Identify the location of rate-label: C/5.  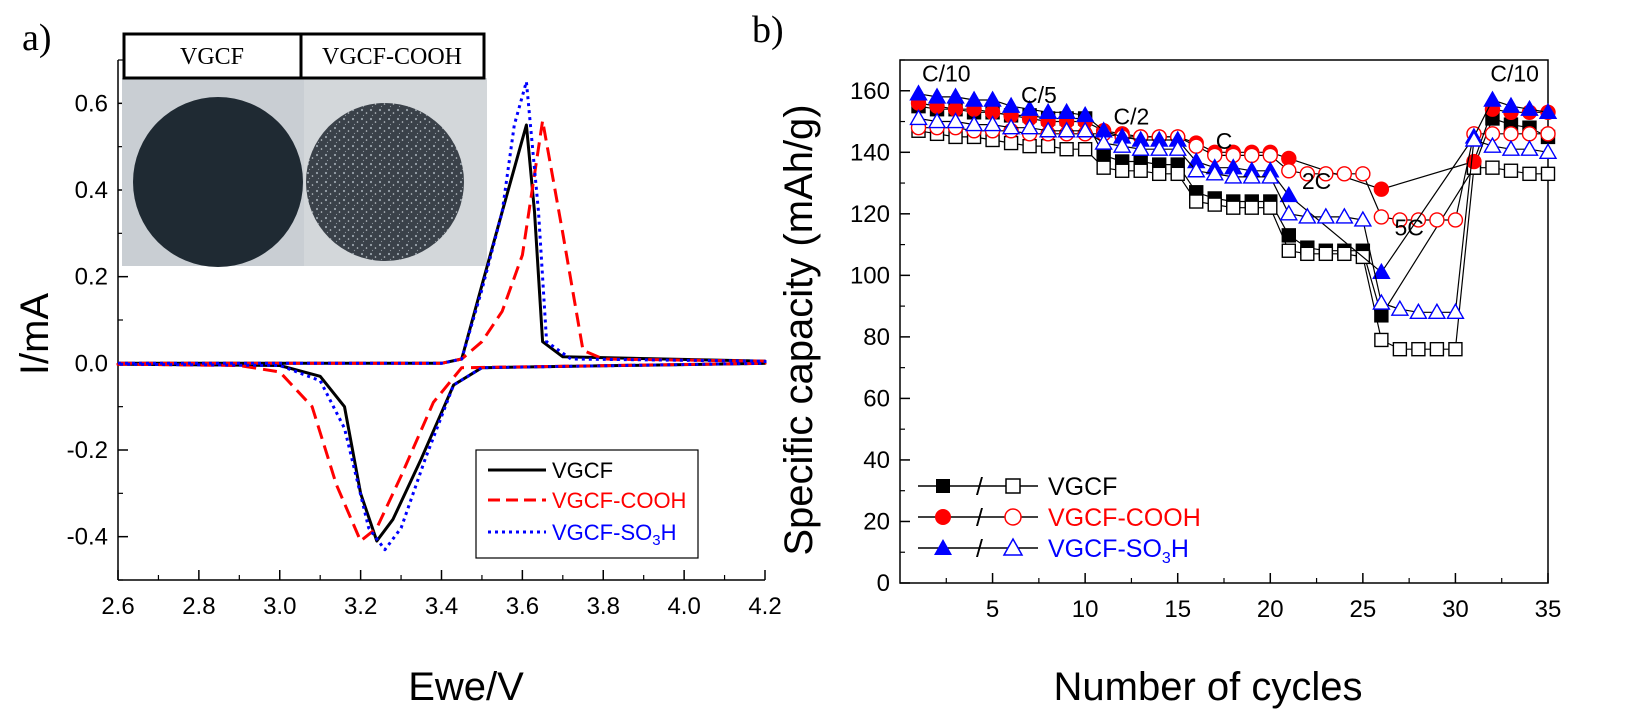
(1039, 95).